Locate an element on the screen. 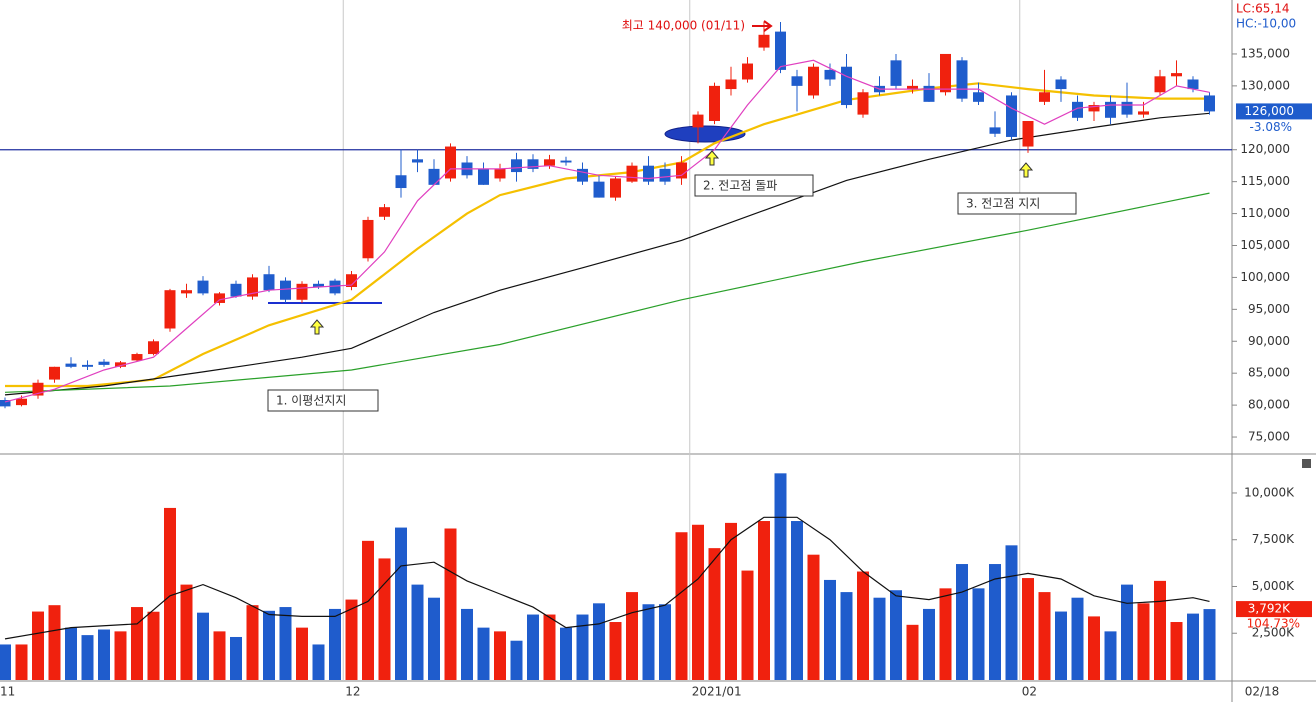  y-tick-label: 85,000 is located at coordinates (1269, 373).